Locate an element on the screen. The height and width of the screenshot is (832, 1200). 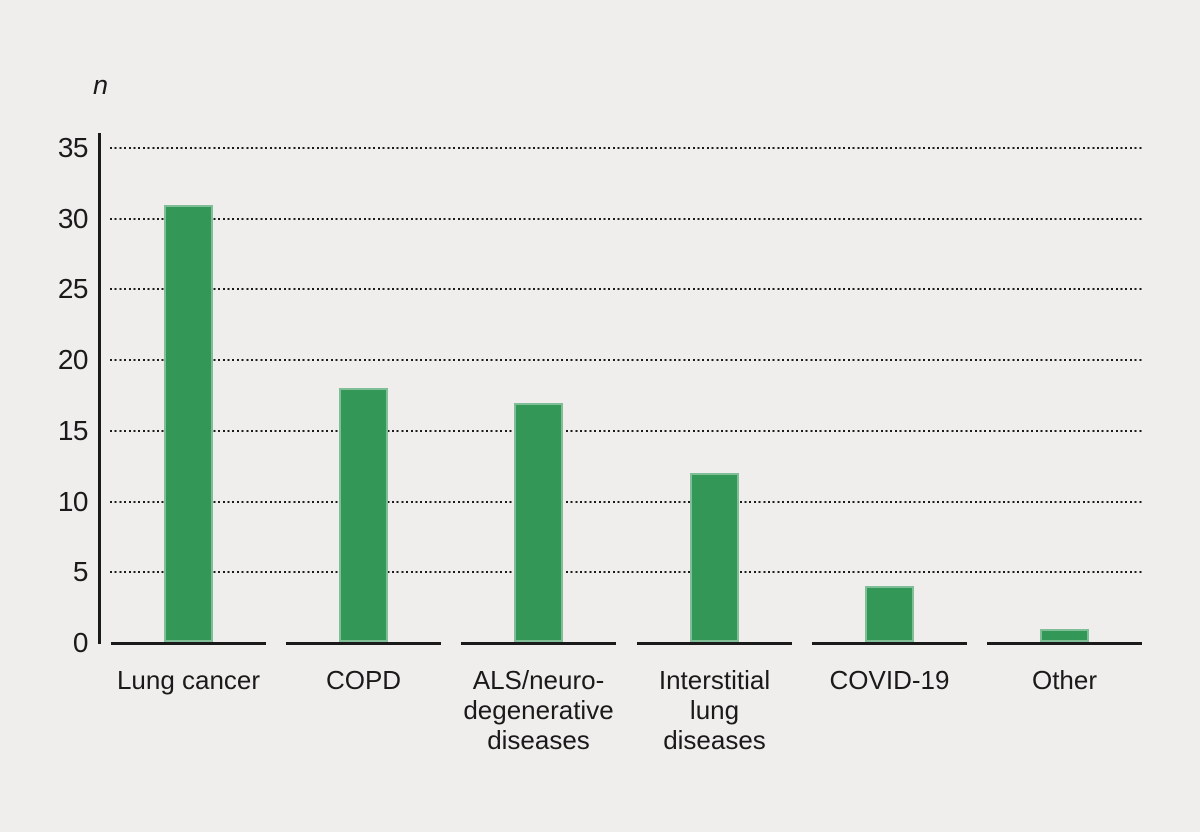
x-tick-label-other: Other is located at coordinates (1064, 680).